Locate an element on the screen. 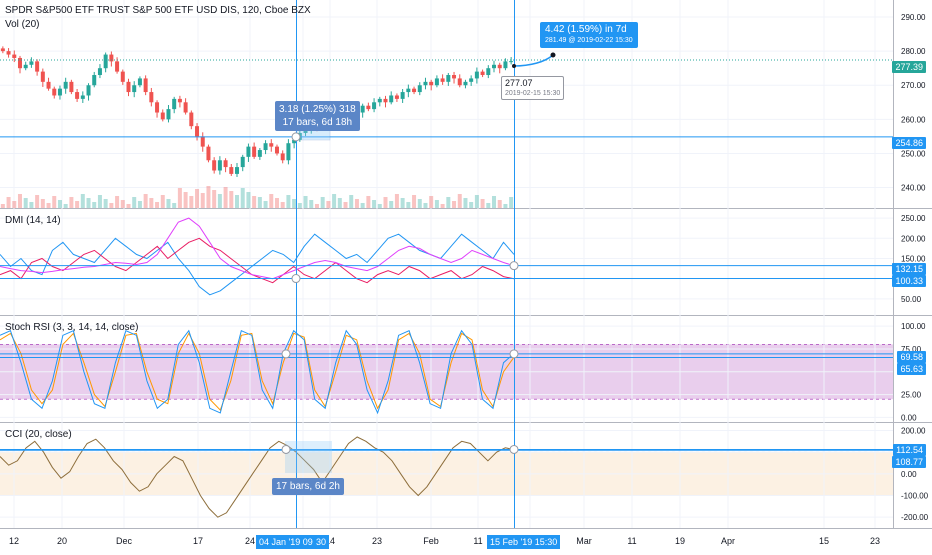 Image resolution: width=932 pixels, height=555 pixels. cci-value-tag-1: 112.54 is located at coordinates (909, 450).